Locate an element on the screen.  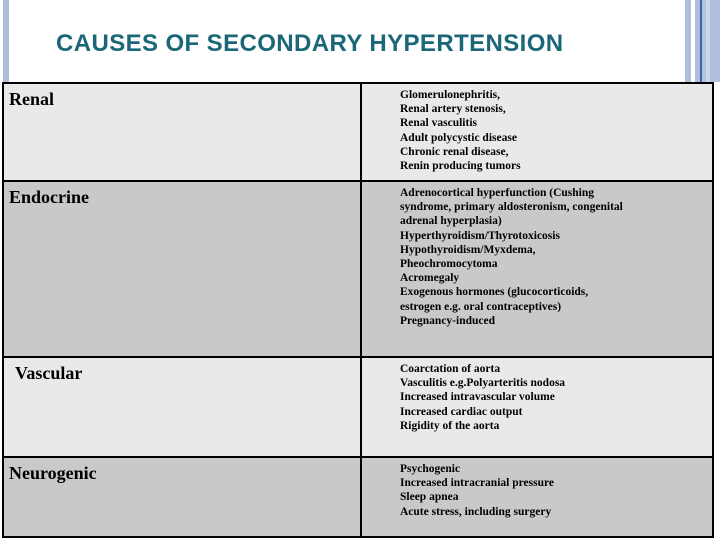
category-cell: Renal is located at coordinates (183, 132).